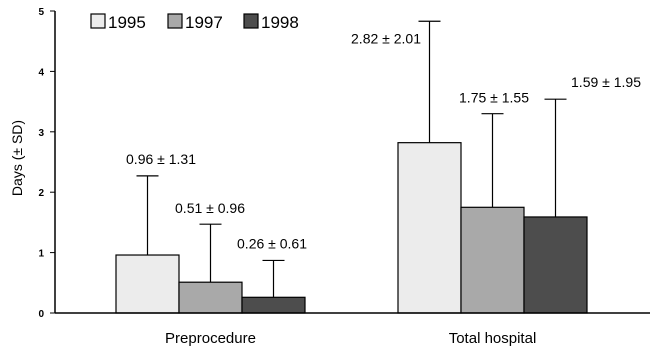 The image size is (662, 350). Describe the element at coordinates (210, 338) in the screenshot. I see `category-label: Preprocedure` at that location.